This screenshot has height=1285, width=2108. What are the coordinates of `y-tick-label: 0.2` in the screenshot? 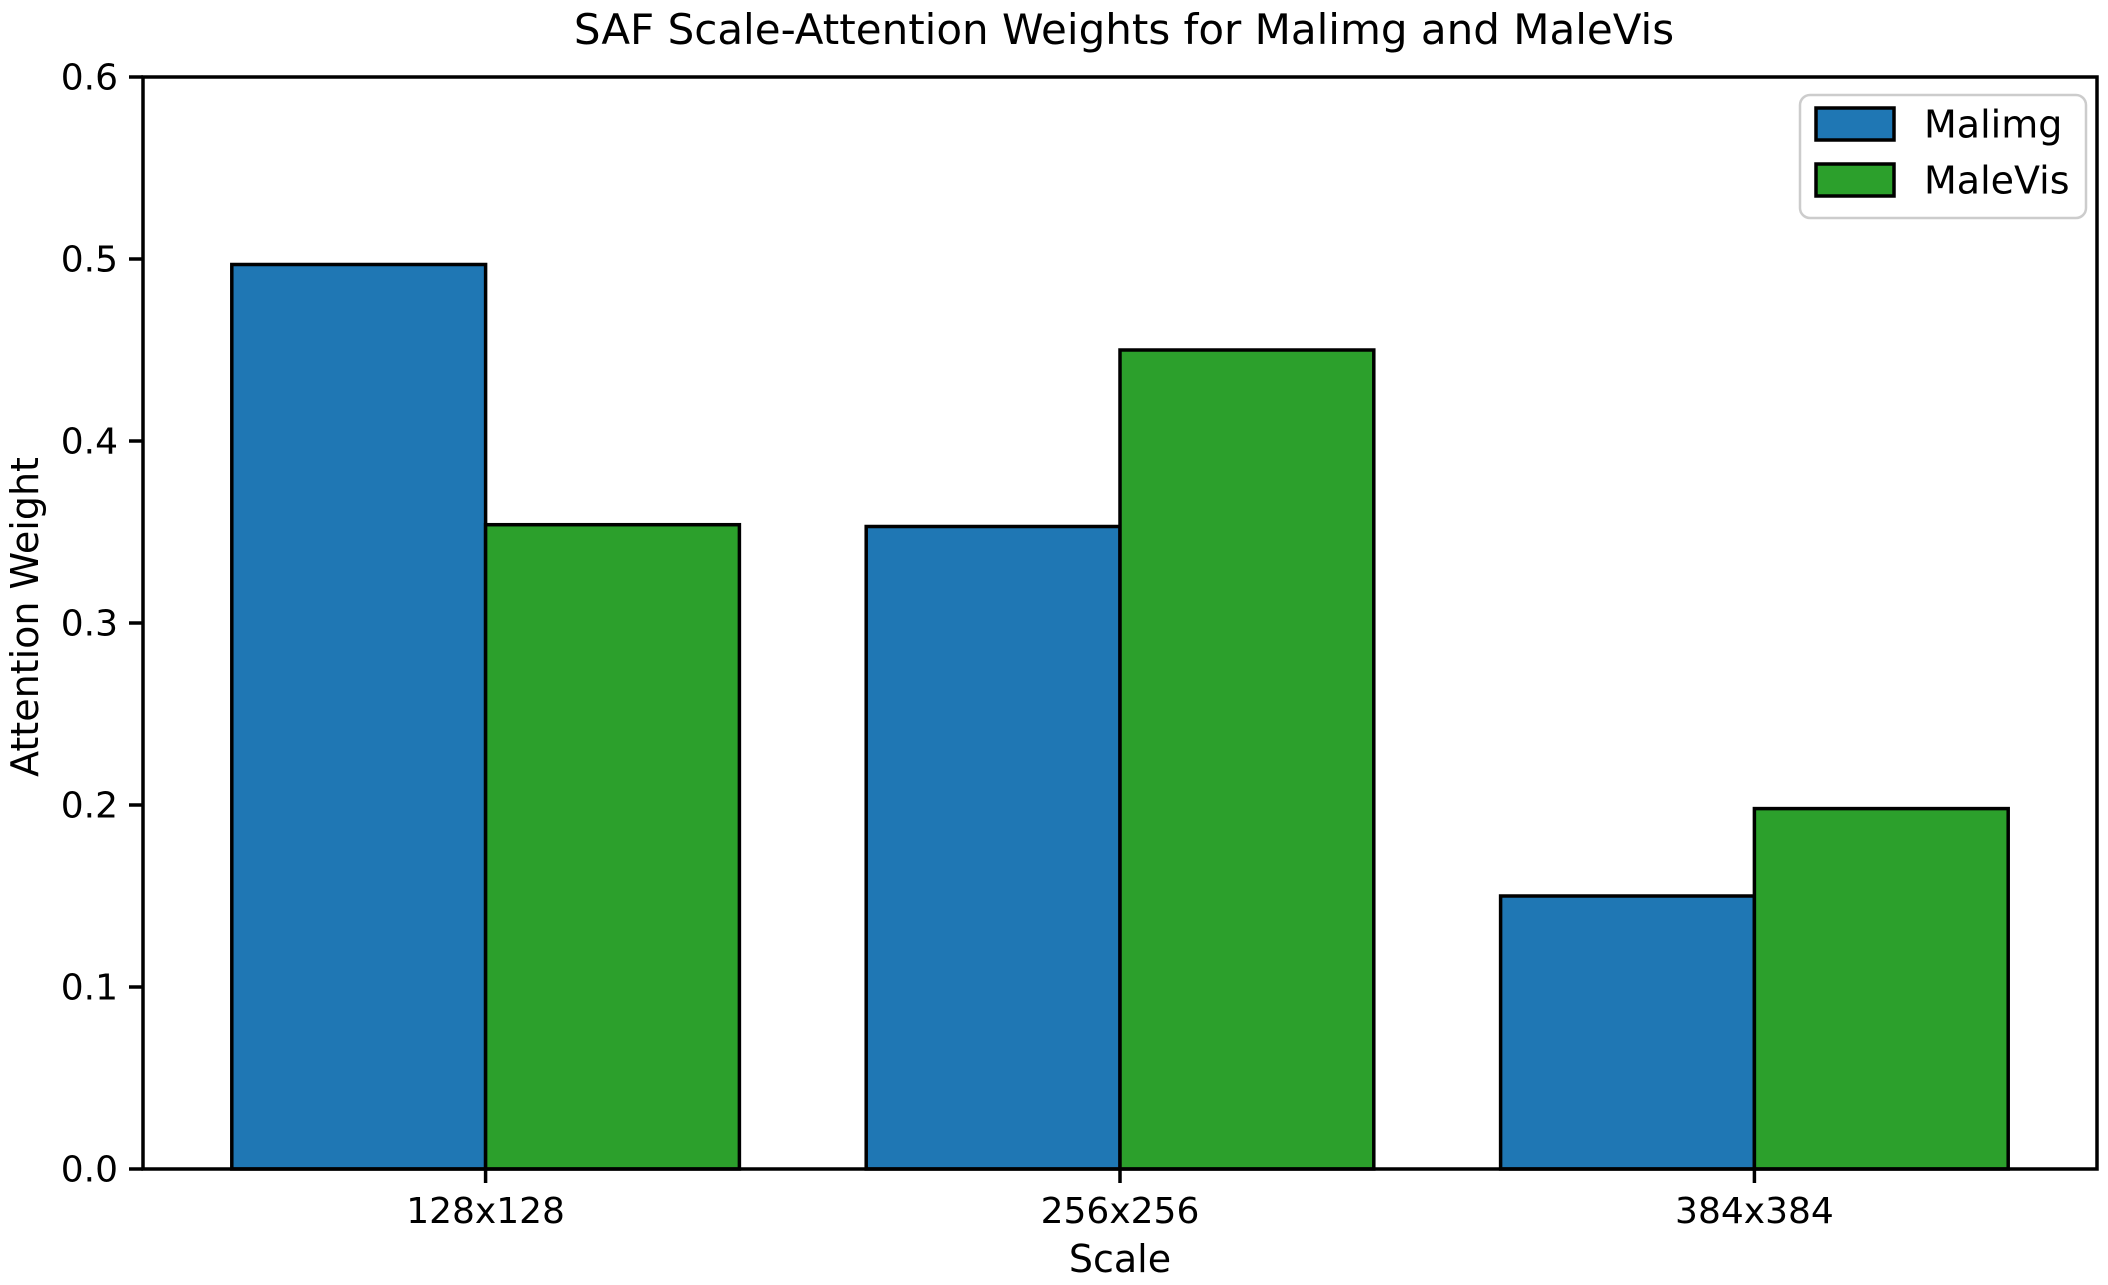 It's located at (89, 806).